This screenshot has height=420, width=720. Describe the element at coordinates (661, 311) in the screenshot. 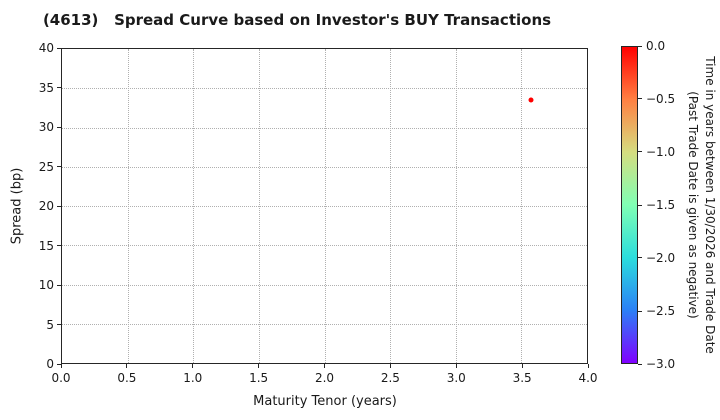

I see `colorbar-tick-label: −2.5` at that location.